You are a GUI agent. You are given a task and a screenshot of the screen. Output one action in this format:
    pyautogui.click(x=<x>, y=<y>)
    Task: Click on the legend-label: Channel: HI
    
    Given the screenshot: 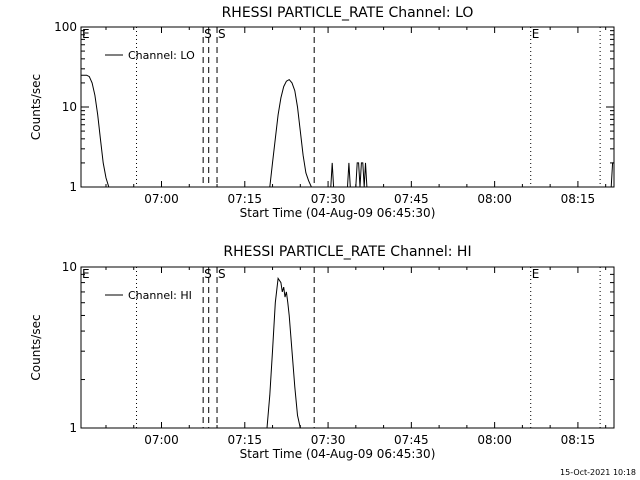 What is the action you would take?
    pyautogui.click(x=160, y=295)
    